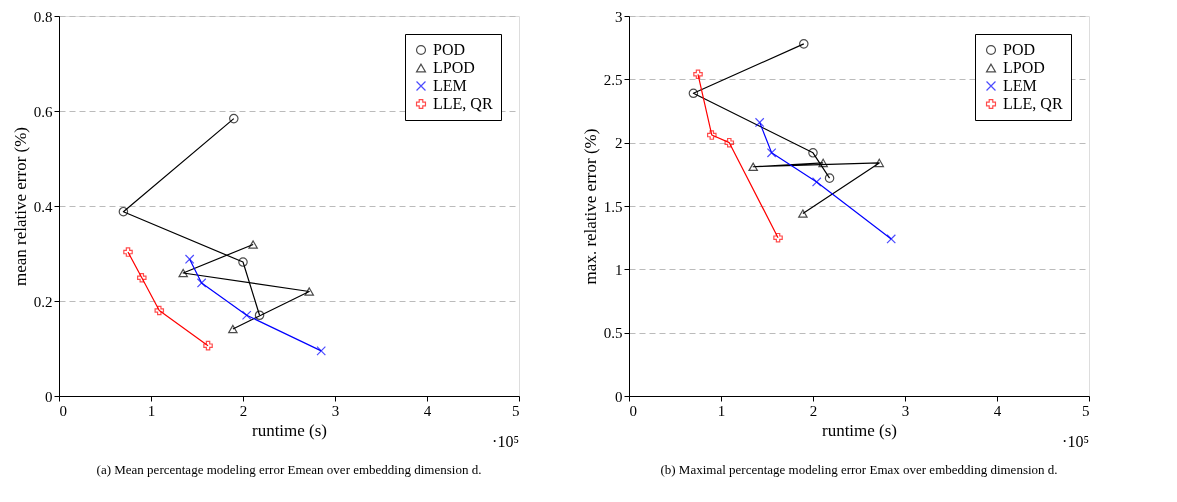 The height and width of the screenshot is (502, 1177). What do you see at coordinates (43, 206) in the screenshot?
I see `y-tick-label: 0.4` at bounding box center [43, 206].